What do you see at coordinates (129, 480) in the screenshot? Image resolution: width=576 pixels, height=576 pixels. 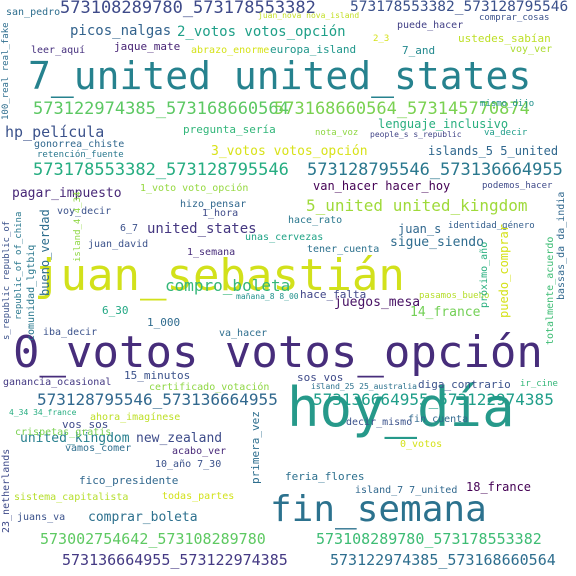 I see `word-fico-presidente: fico_presidente` at bounding box center [129, 480].